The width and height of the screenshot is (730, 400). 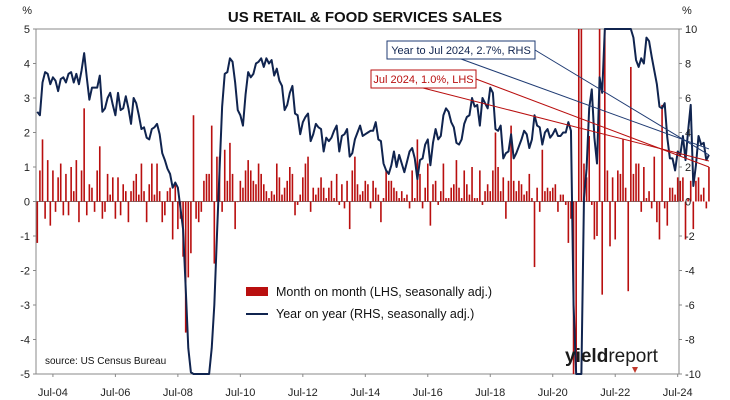 I want to click on left-tick-label: -4, so click(x=25, y=341).